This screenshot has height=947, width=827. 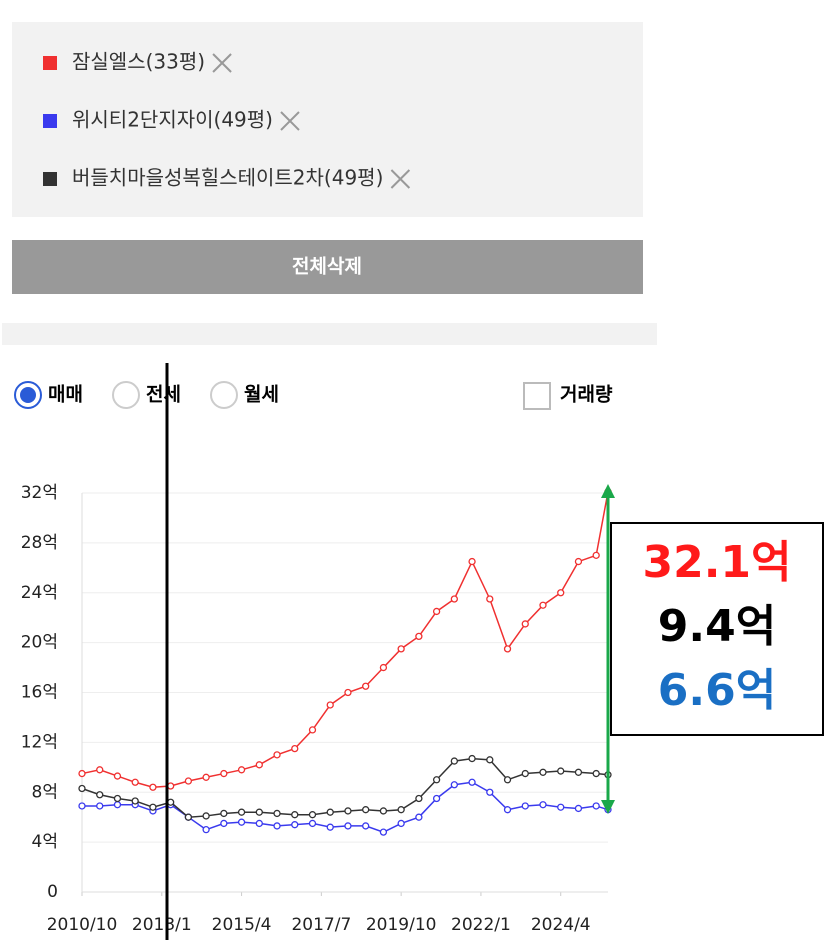 I want to click on clear-button, so click(x=327, y=267).